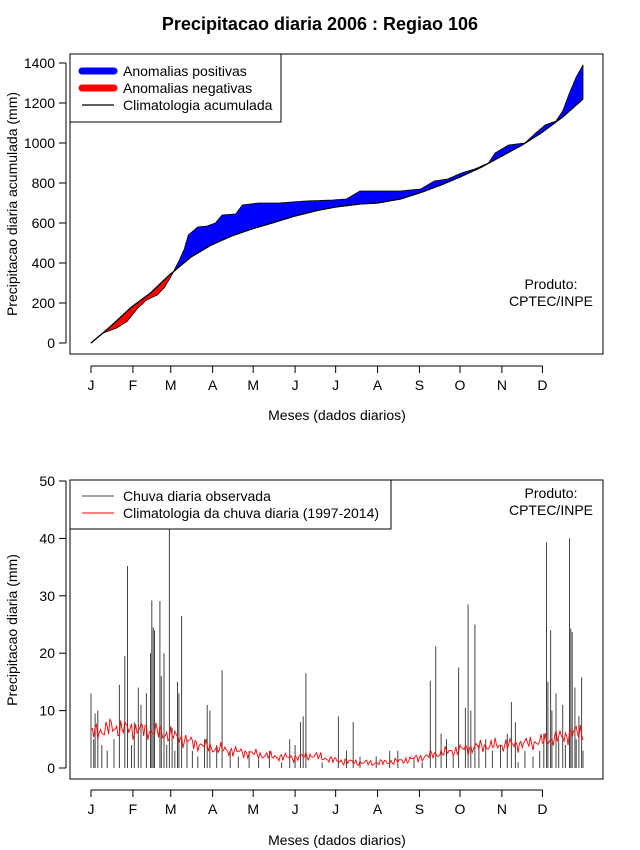 Image resolution: width=640 pixels, height=850 pixels. What do you see at coordinates (542, 809) in the screenshot?
I see `bottom-x-tick-label: D` at bounding box center [542, 809].